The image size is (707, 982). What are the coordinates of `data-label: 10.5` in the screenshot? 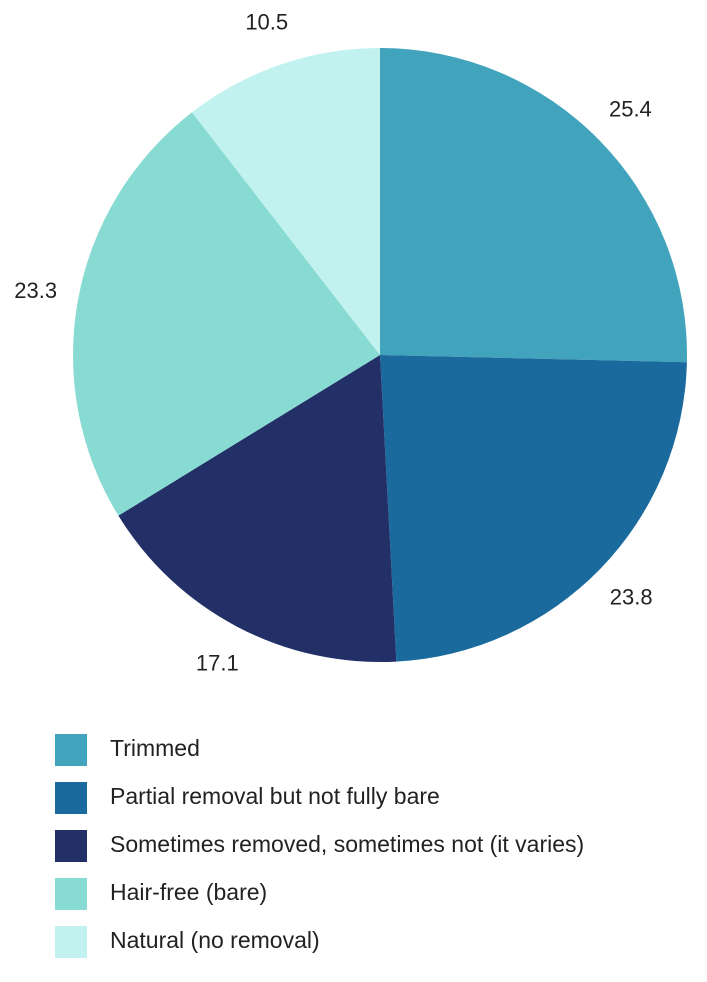 It's located at (266, 22).